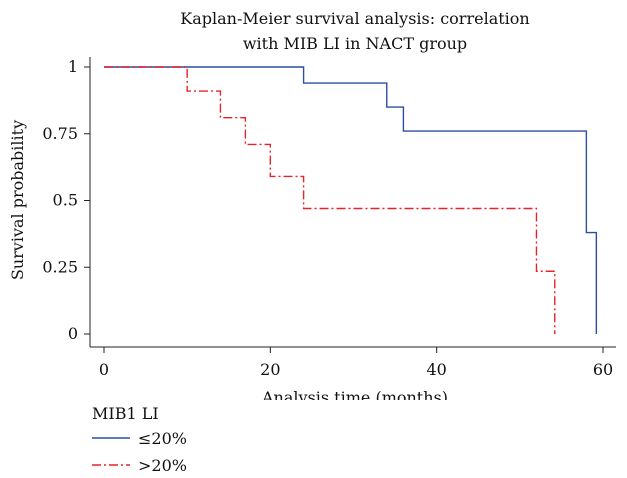  What do you see at coordinates (354, 394) in the screenshot?
I see `x-axis-label: Analysis time (months)` at bounding box center [354, 394].